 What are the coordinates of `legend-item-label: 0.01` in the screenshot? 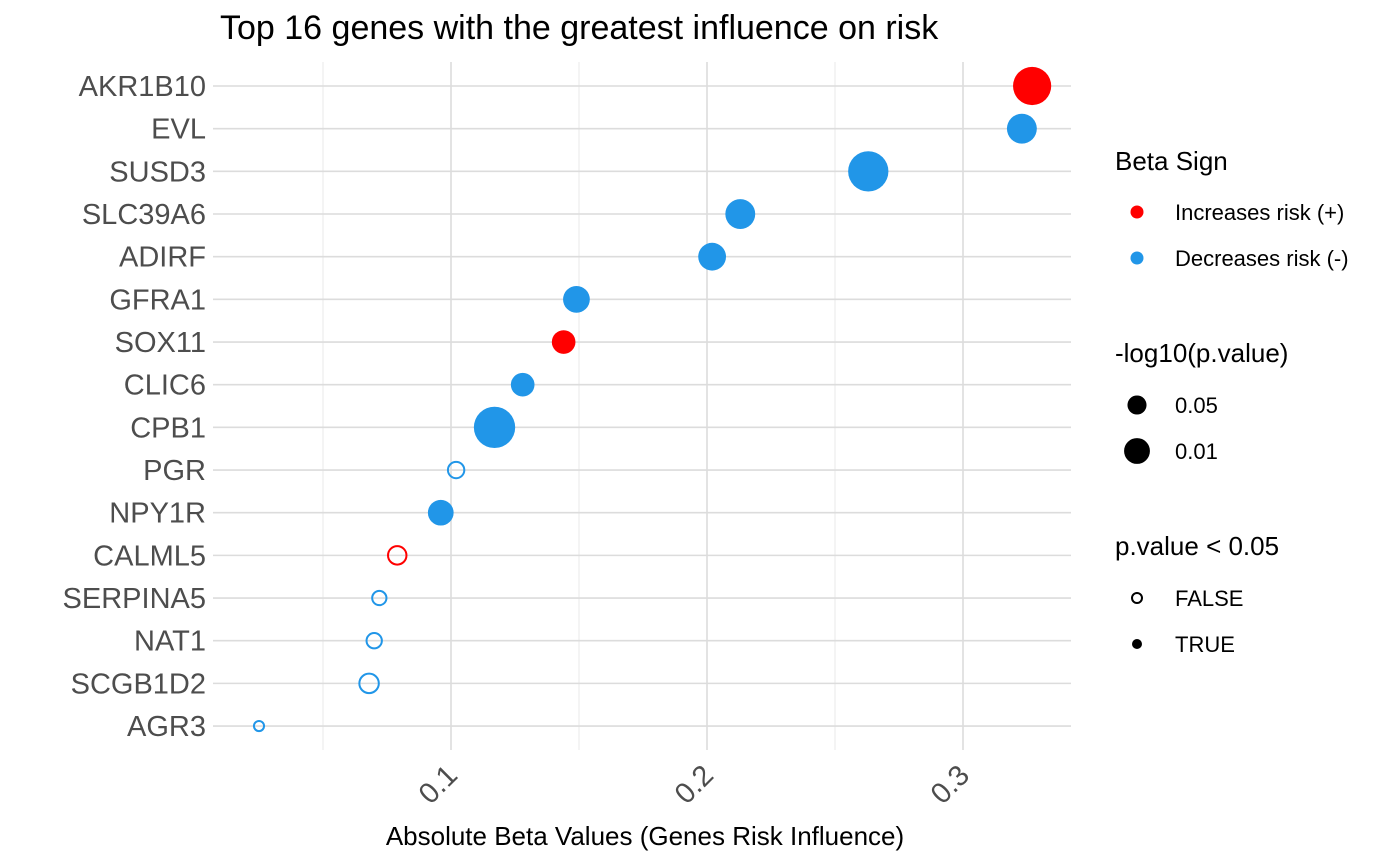 It's located at (1196, 451).